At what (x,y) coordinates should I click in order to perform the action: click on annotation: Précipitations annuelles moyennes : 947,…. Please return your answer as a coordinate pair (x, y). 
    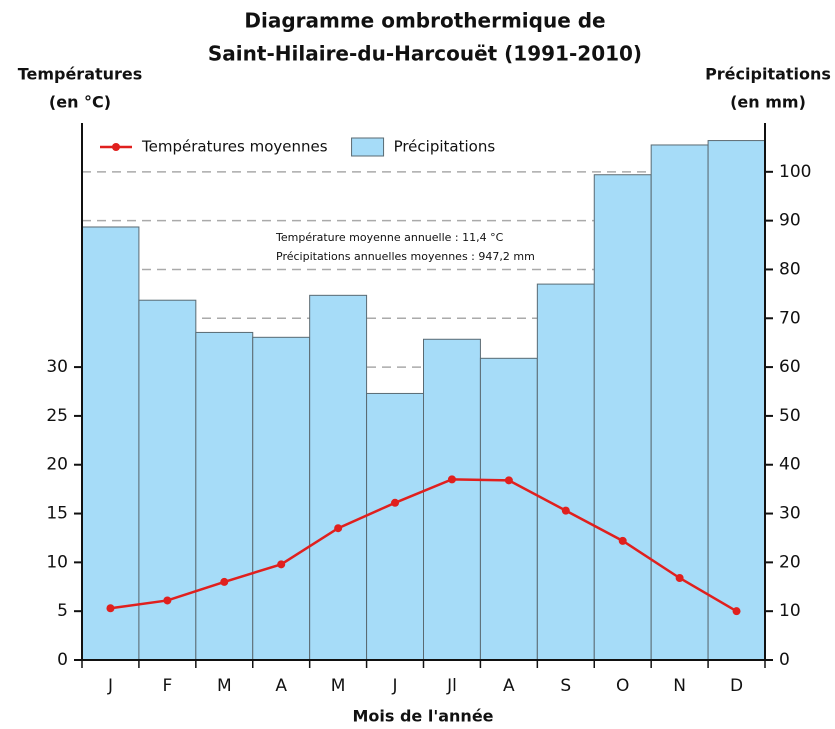
    Looking at the image, I should click on (405, 256).